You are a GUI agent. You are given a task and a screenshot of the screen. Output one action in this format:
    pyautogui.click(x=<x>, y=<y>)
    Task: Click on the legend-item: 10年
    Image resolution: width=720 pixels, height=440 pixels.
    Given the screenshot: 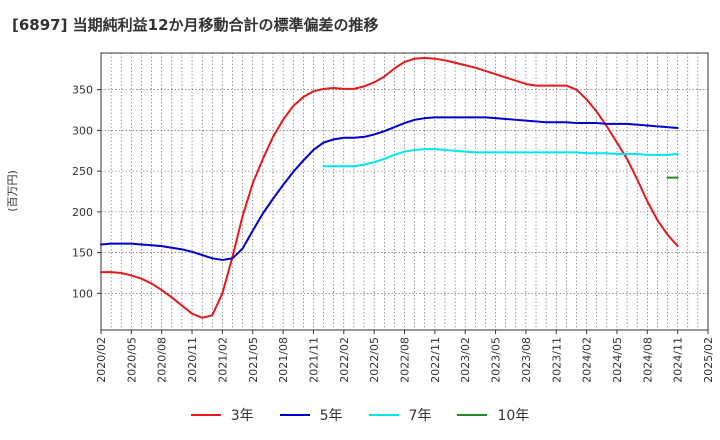 What is the action you would take?
    pyautogui.click(x=493, y=415)
    